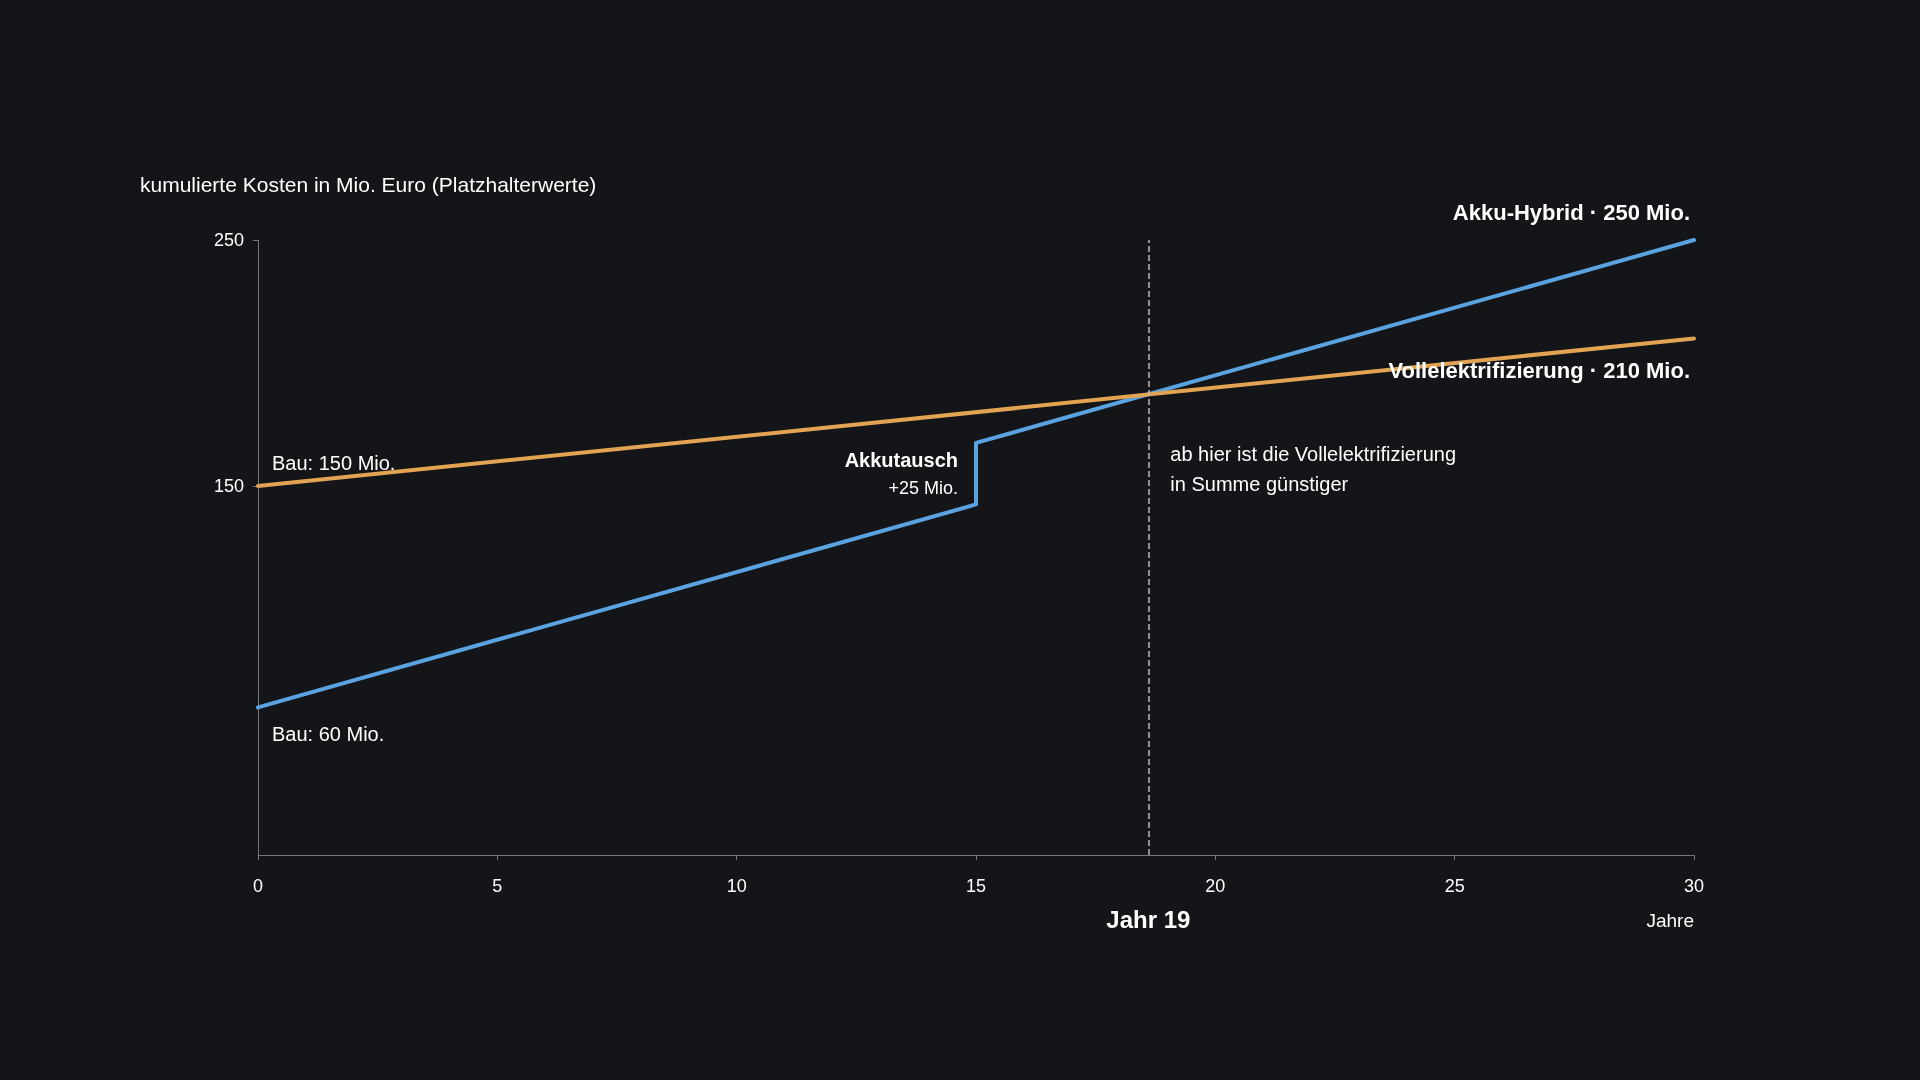 The width and height of the screenshot is (1920, 1080). What do you see at coordinates (228, 486) in the screenshot?
I see `y-tick-label: 150` at bounding box center [228, 486].